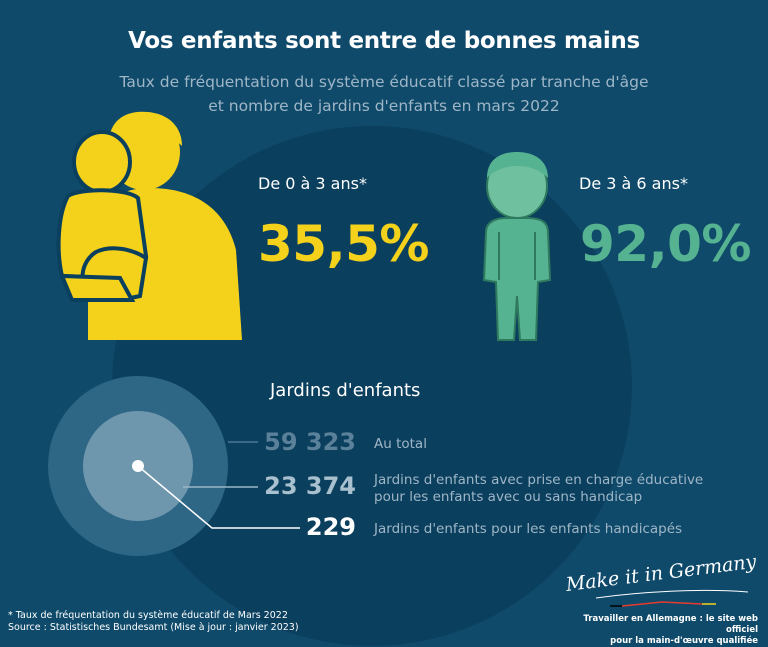 The height and width of the screenshot is (647, 768). I want to click on brand-tagline-line-2: pour la main-d'œuvre qualifiée, so click(684, 641).